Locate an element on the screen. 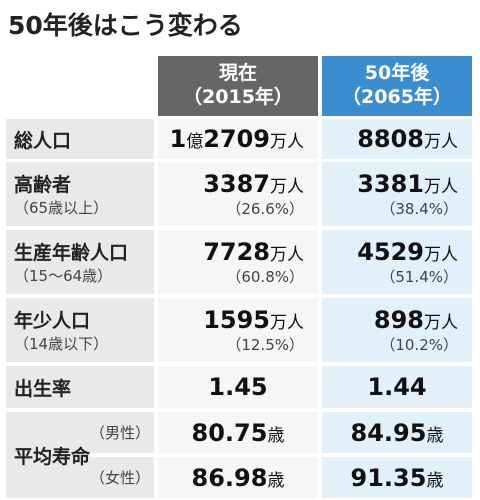  value-line: 86.98歳 is located at coordinates (238, 478).